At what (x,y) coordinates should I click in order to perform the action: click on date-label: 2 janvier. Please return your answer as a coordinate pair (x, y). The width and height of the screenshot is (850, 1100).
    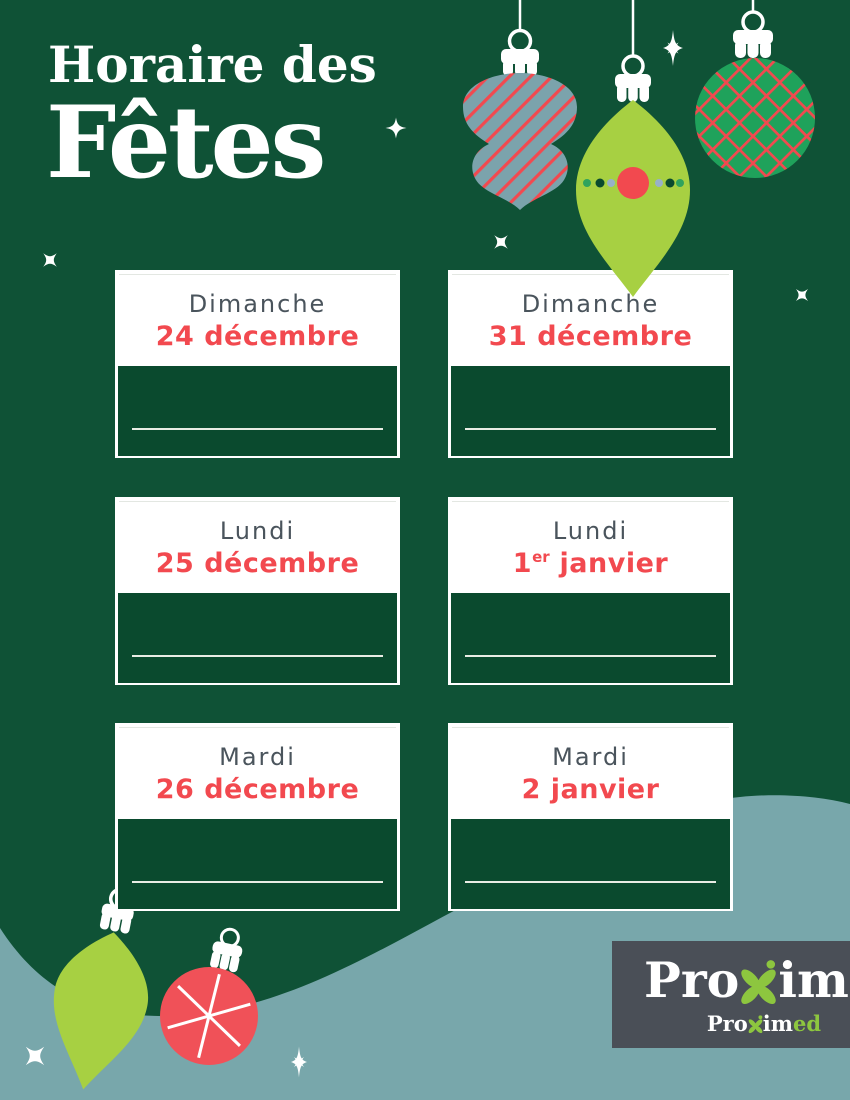
    Looking at the image, I should click on (590, 789).